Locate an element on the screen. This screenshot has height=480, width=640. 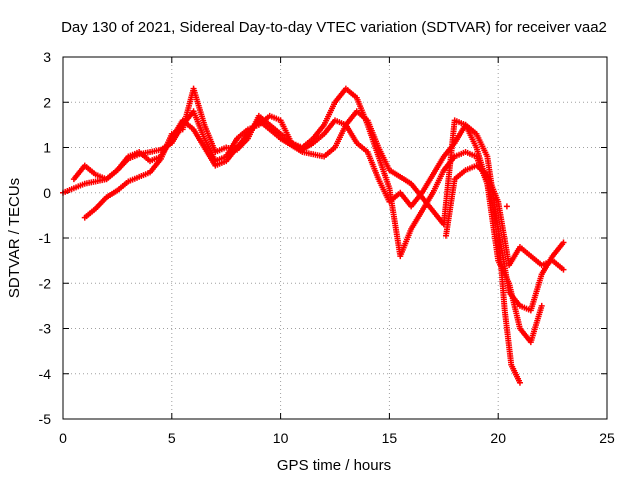
x-tick-label: 10 is located at coordinates (281, 438).